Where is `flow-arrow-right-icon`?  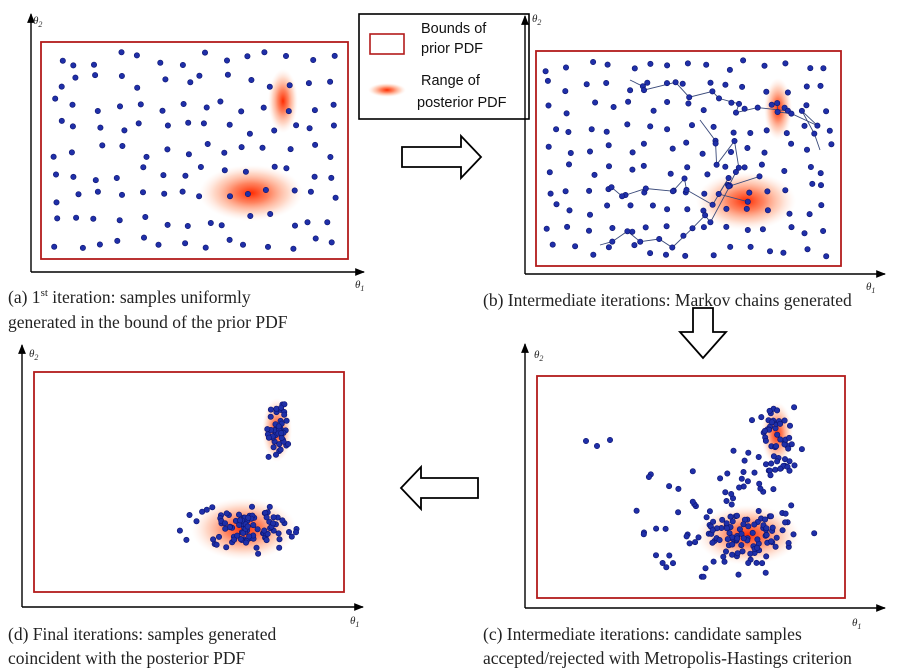
flow-arrow-right-icon is located at coordinates (442, 157).